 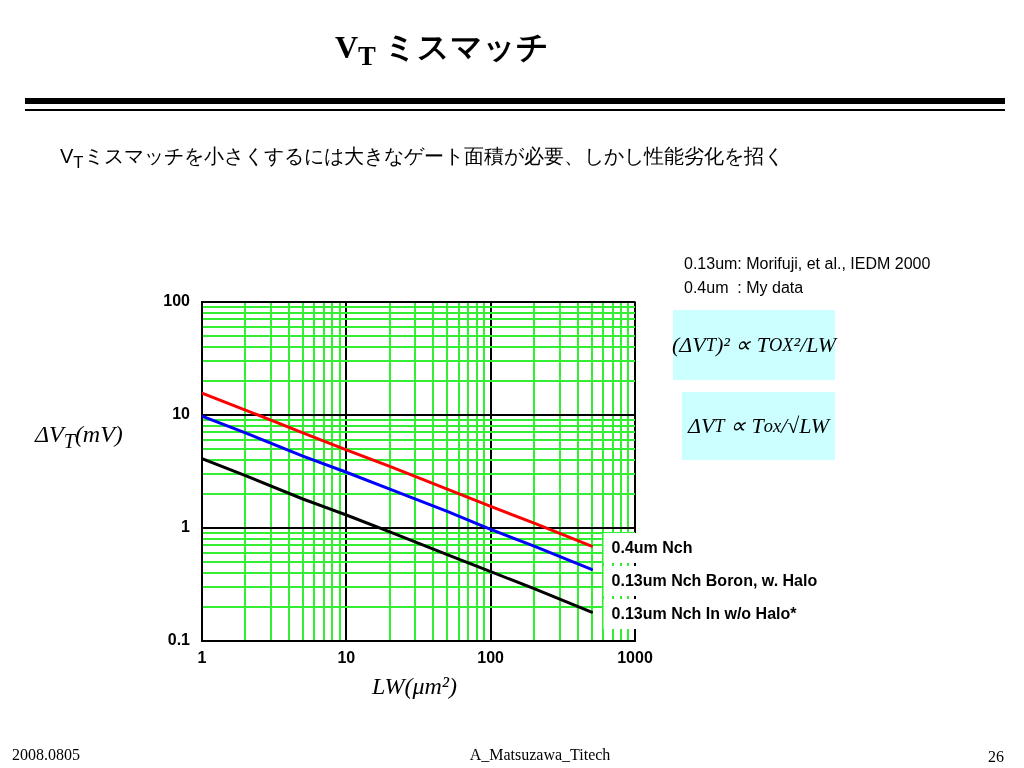 What do you see at coordinates (491, 658) in the screenshot?
I see `x-tick-label: 100` at bounding box center [491, 658].